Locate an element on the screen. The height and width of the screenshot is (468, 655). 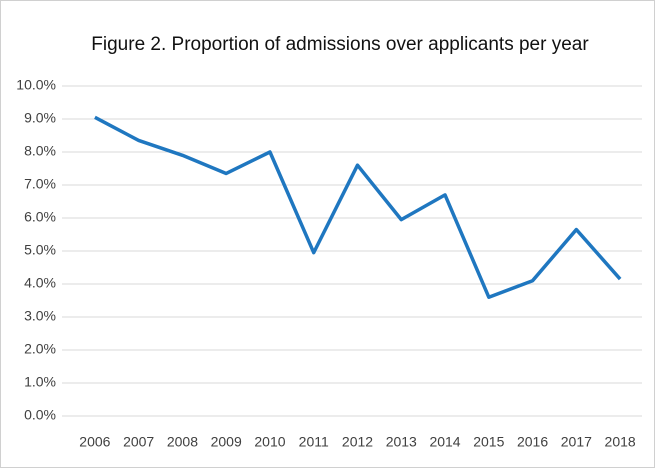
y-tick-label: 2.0% is located at coordinates (40, 349).